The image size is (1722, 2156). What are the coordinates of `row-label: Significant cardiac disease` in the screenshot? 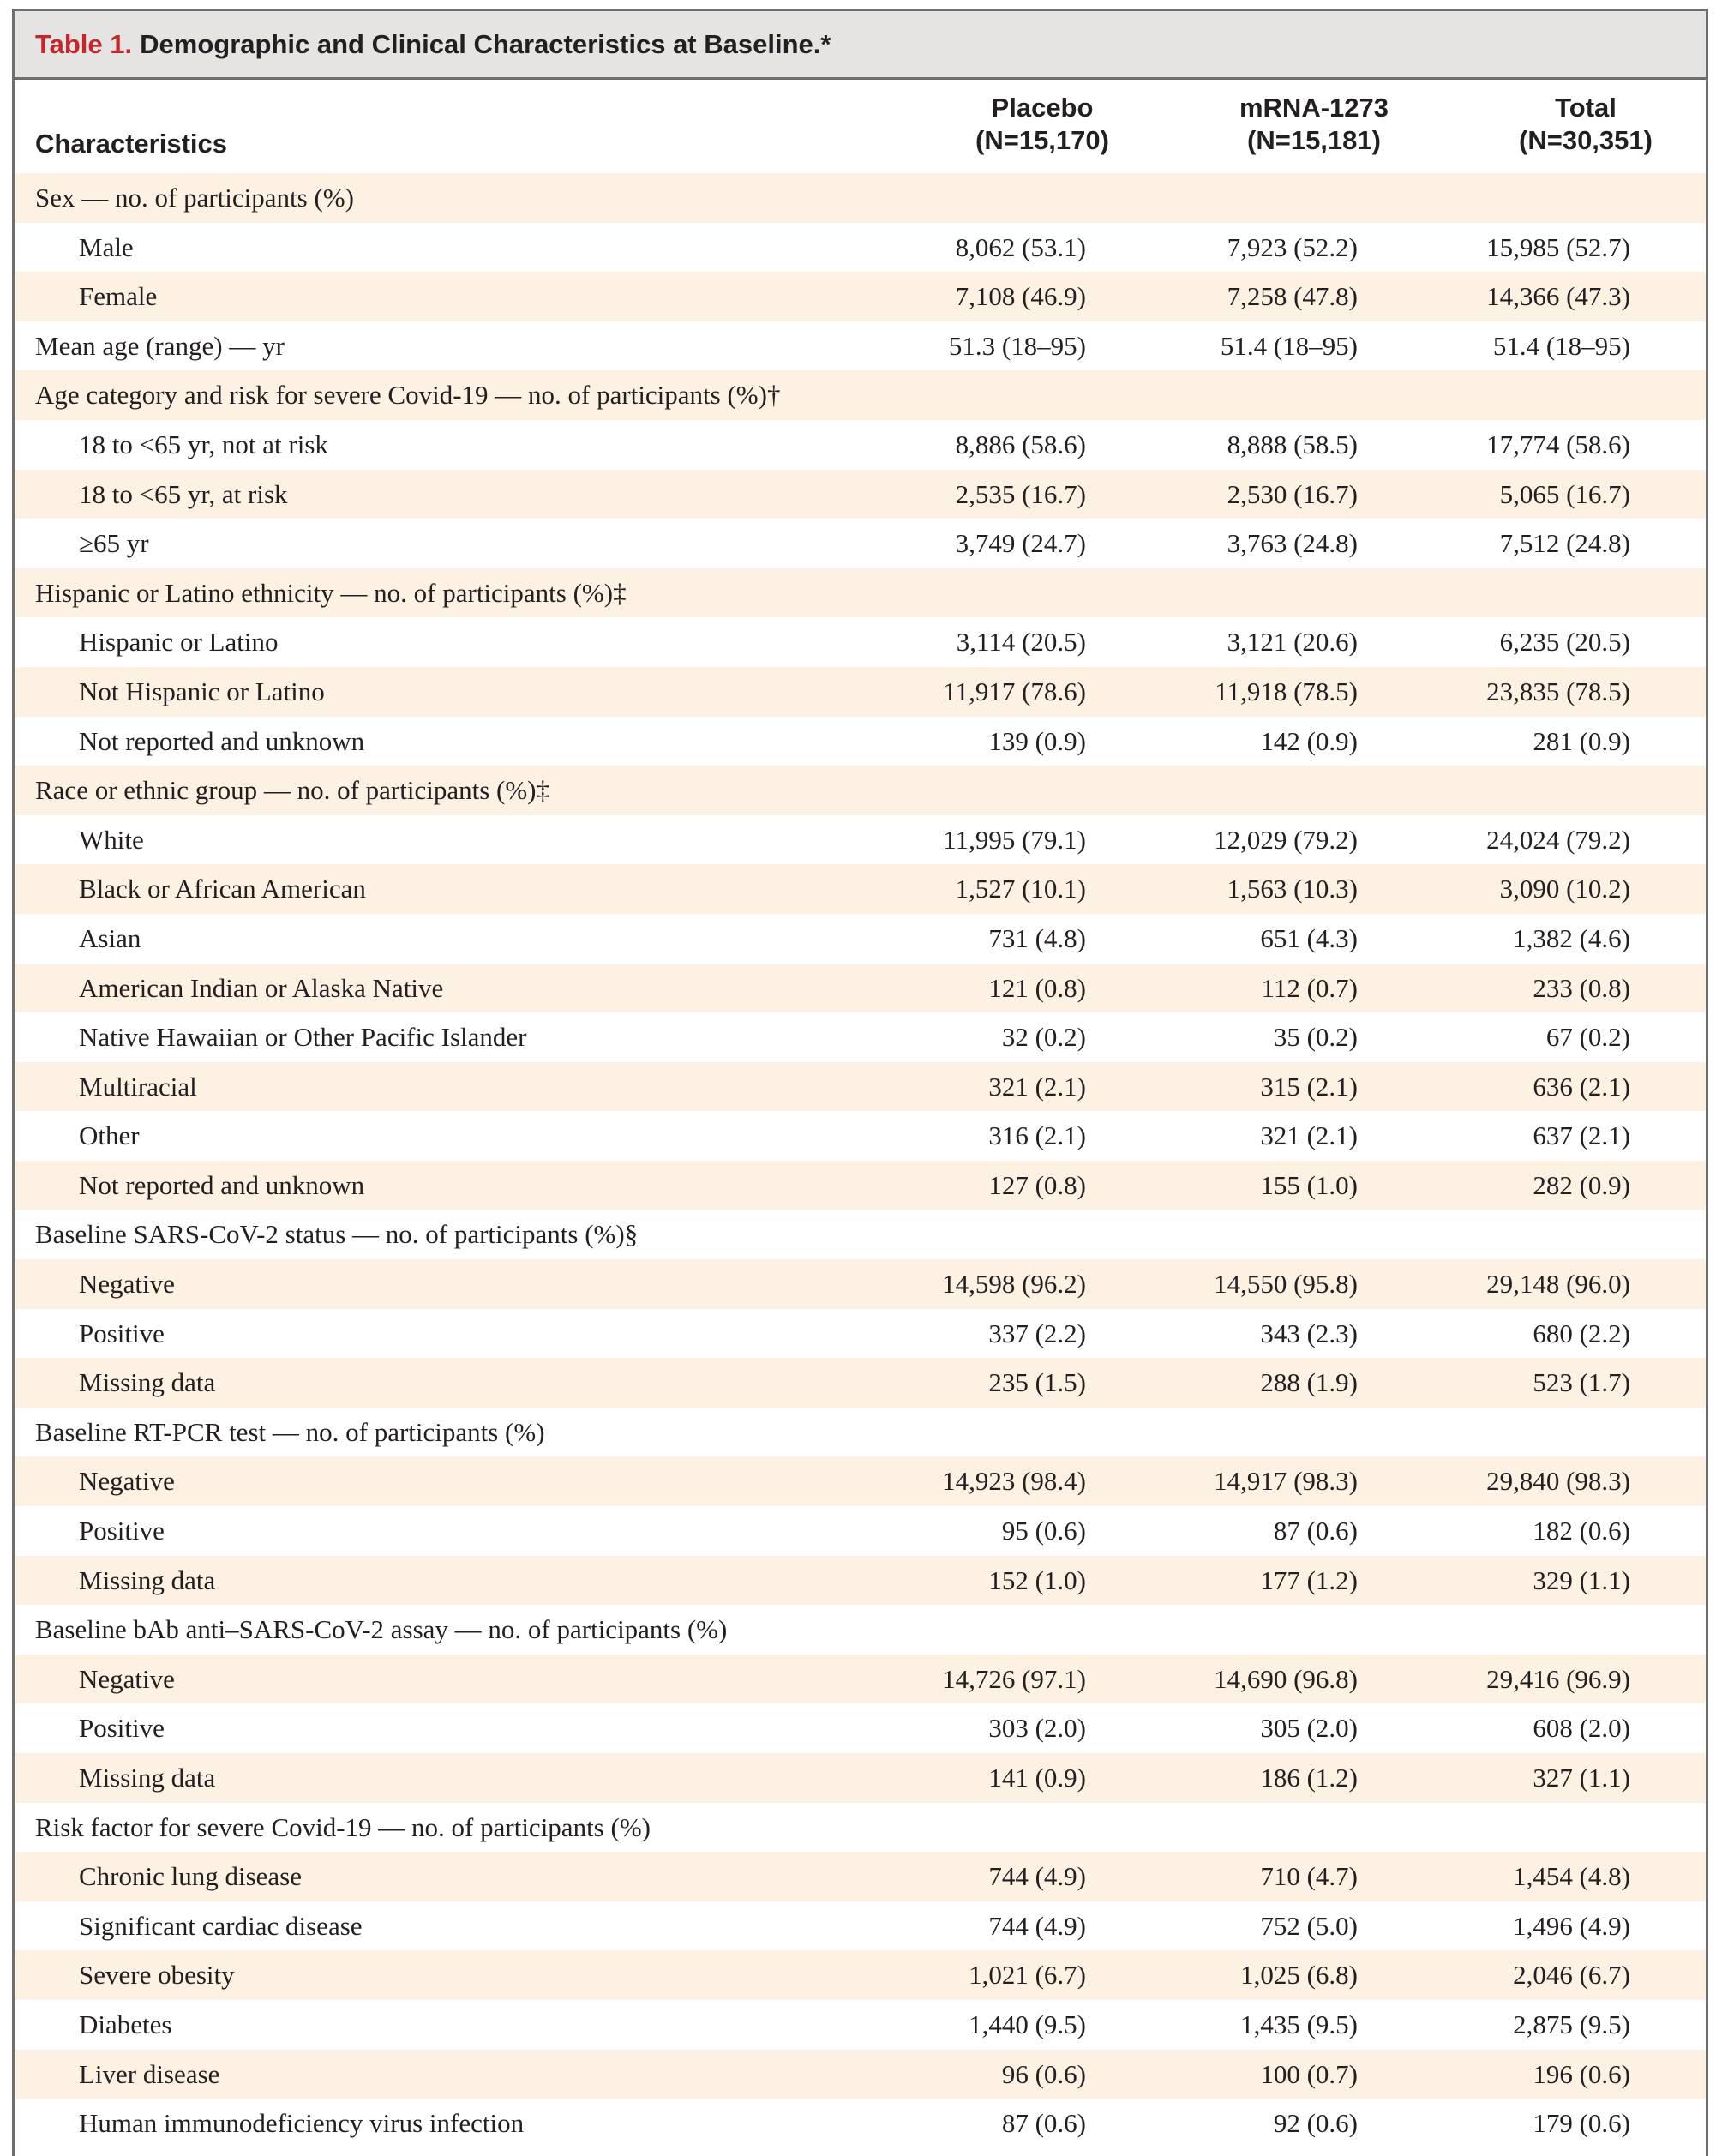 It's located at (221, 1925).